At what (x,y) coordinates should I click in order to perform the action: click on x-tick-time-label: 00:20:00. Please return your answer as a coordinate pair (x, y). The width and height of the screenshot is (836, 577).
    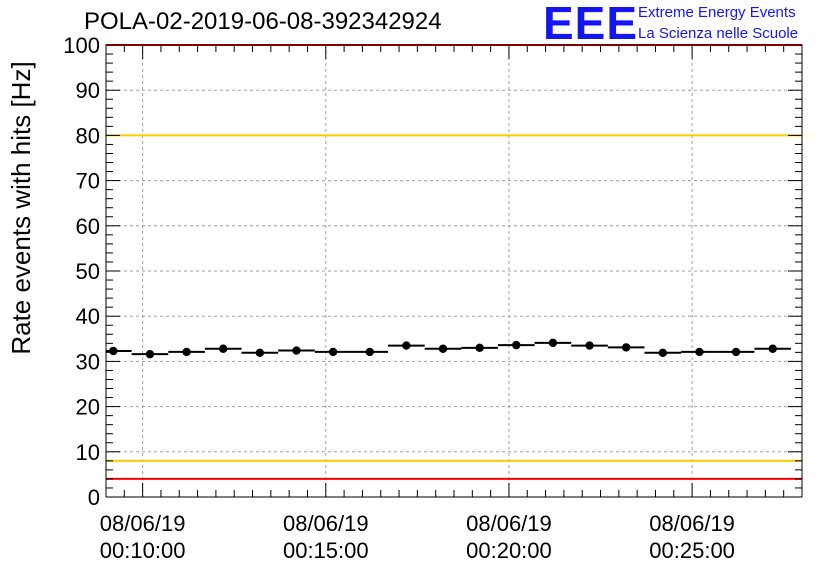
    Looking at the image, I should click on (509, 550).